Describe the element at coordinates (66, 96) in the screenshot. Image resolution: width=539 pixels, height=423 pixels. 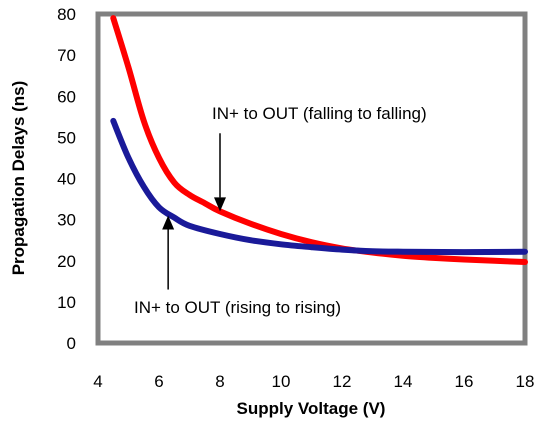
I see `y-tick-label: 60` at that location.